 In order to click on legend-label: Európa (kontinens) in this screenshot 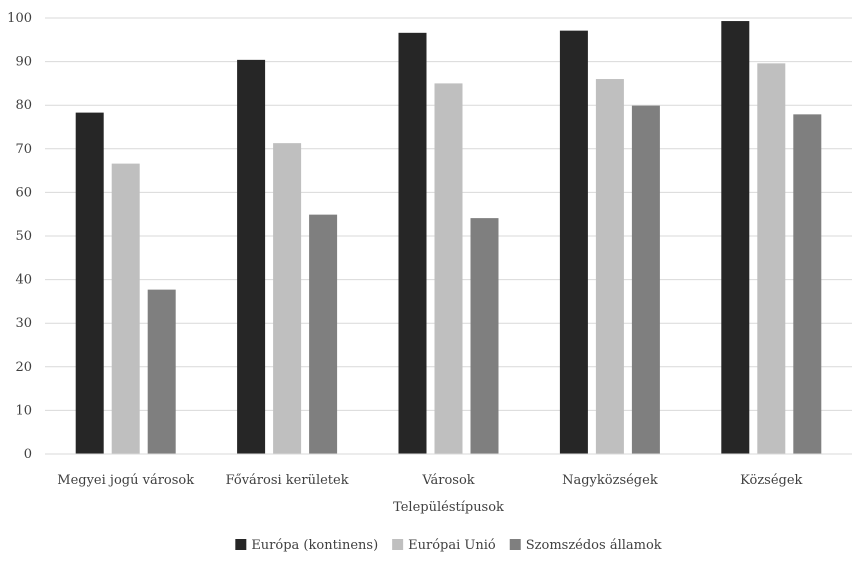, I will do `click(314, 545)`.